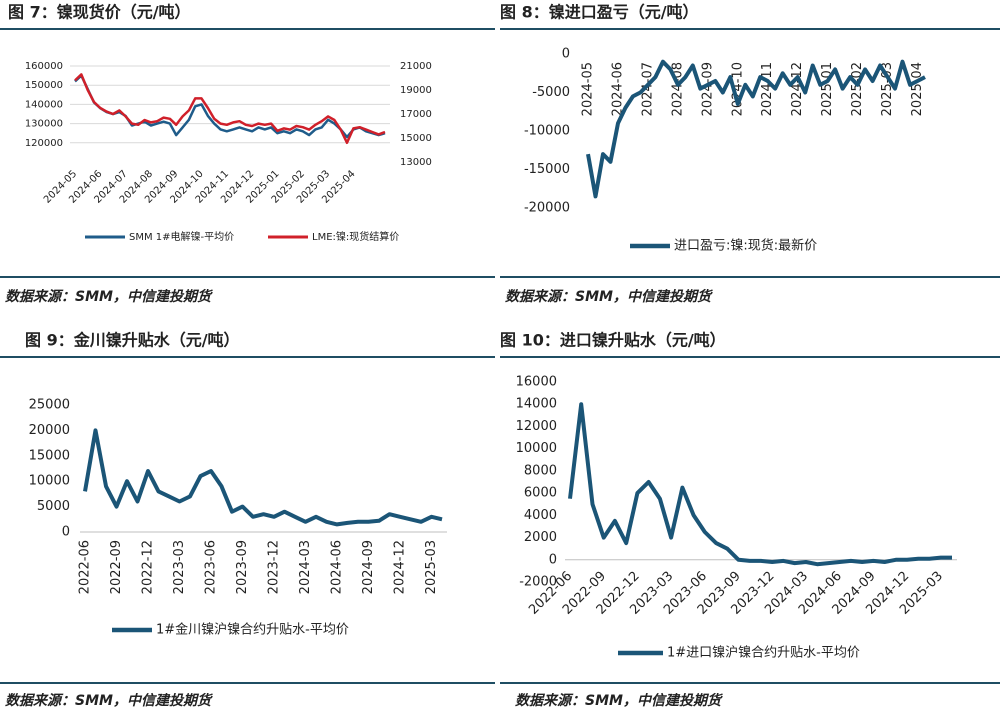  I want to click on x-tick-label: 2022-06, so click(85, 567).